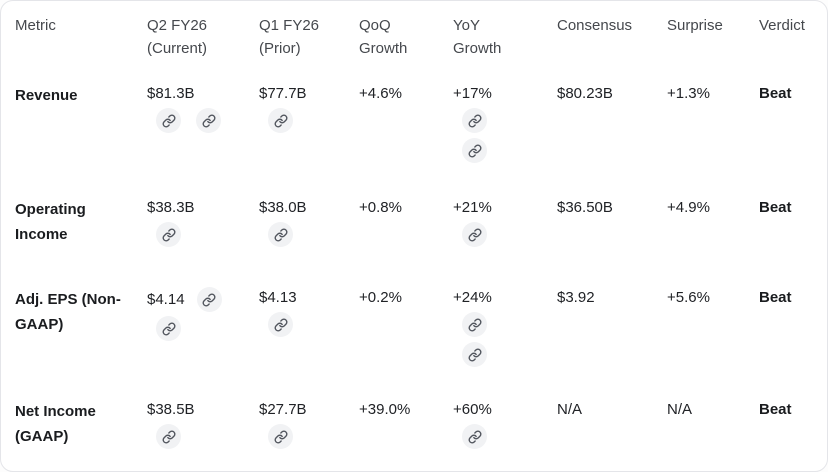 The height and width of the screenshot is (472, 828). What do you see at coordinates (406, 297) in the screenshot?
I see `value-cell-qoq: +0.2%` at bounding box center [406, 297].